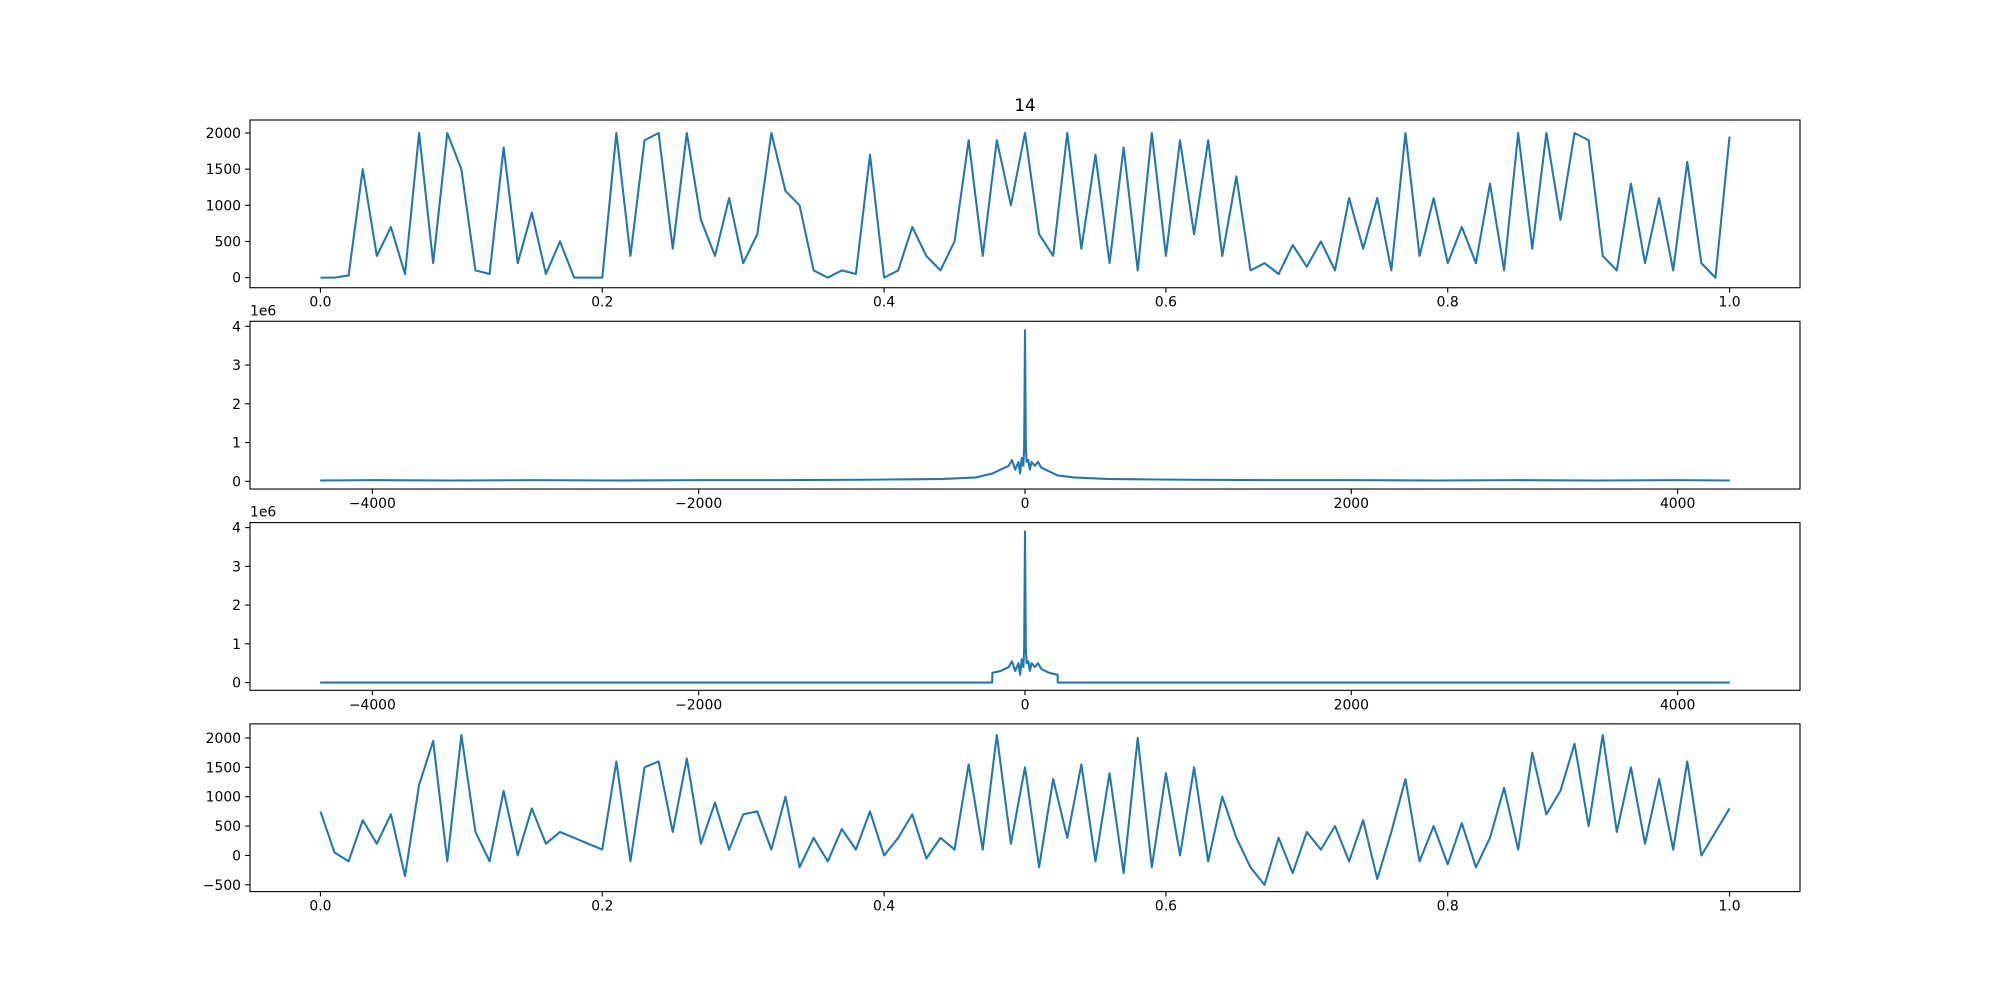  I want to click on chart-title: 14, so click(1024, 105).